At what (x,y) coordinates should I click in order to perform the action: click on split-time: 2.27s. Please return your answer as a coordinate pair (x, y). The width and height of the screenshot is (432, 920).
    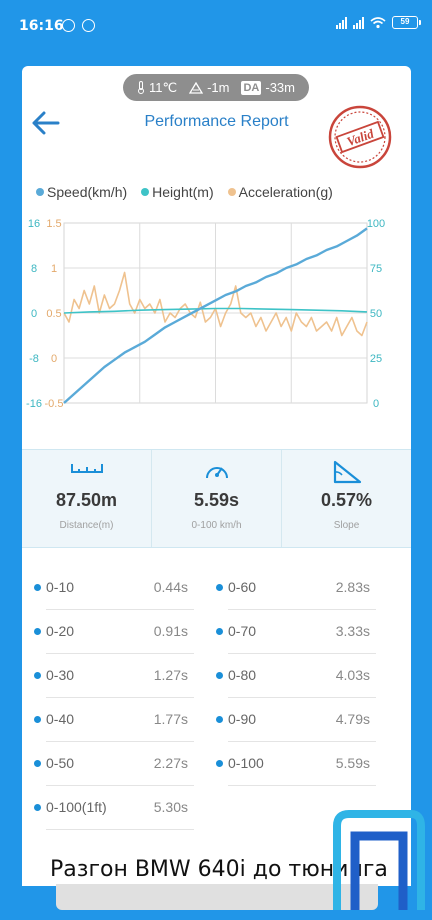
    Looking at the image, I should click on (170, 763).